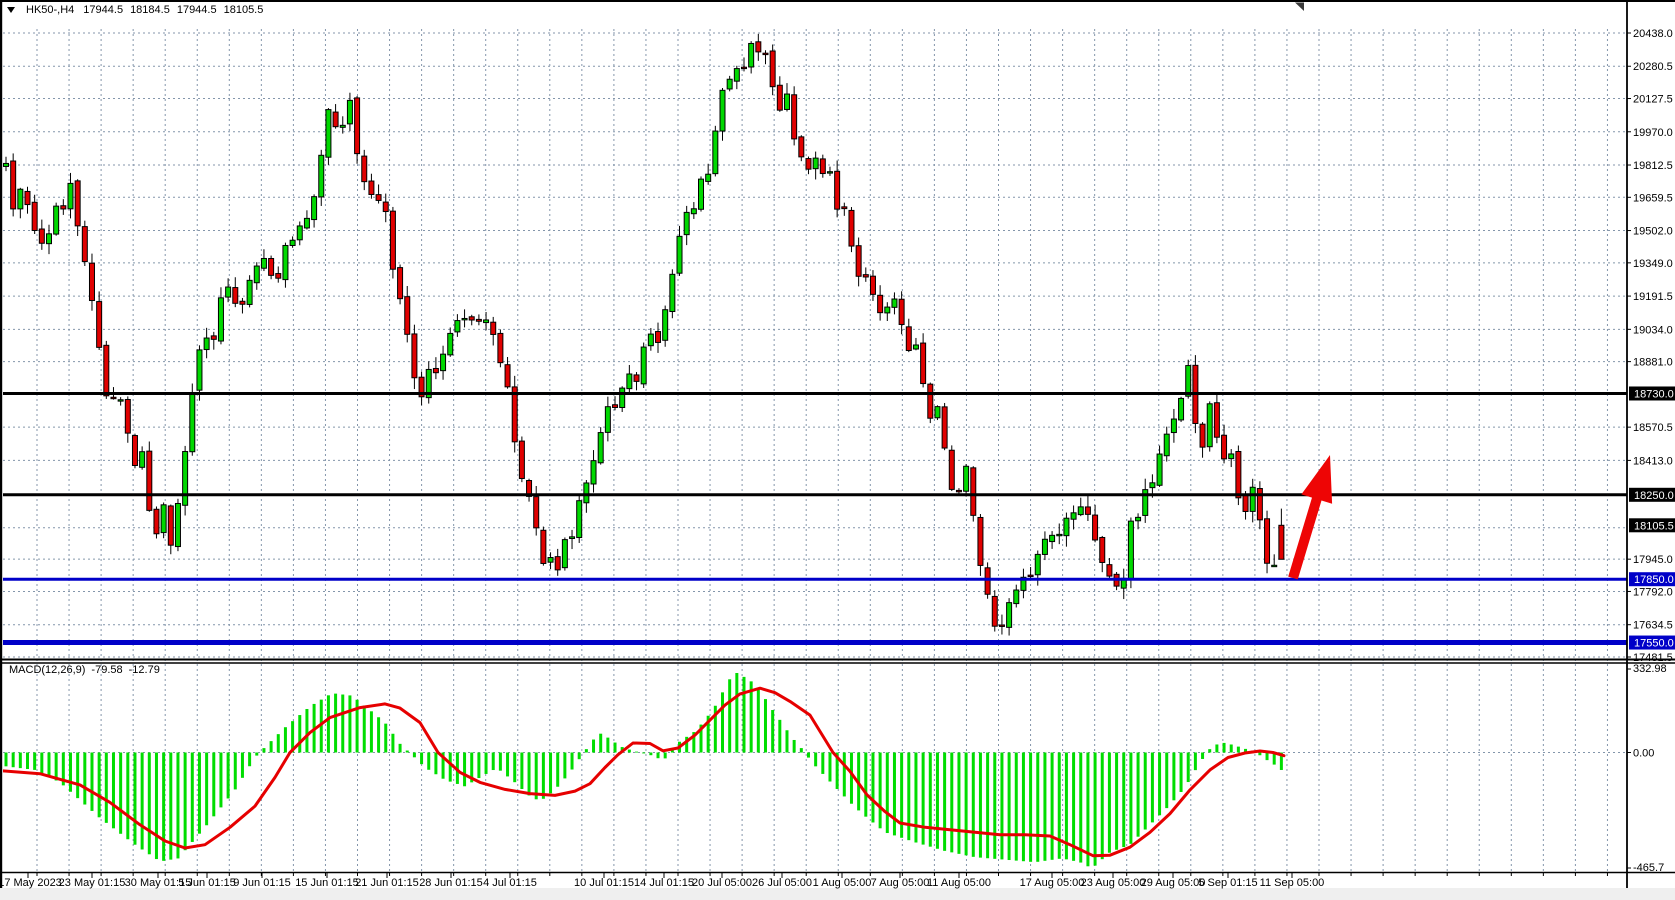  What do you see at coordinates (47, 670) in the screenshot?
I see `macd-name: MACD(12,26,9)` at bounding box center [47, 670].